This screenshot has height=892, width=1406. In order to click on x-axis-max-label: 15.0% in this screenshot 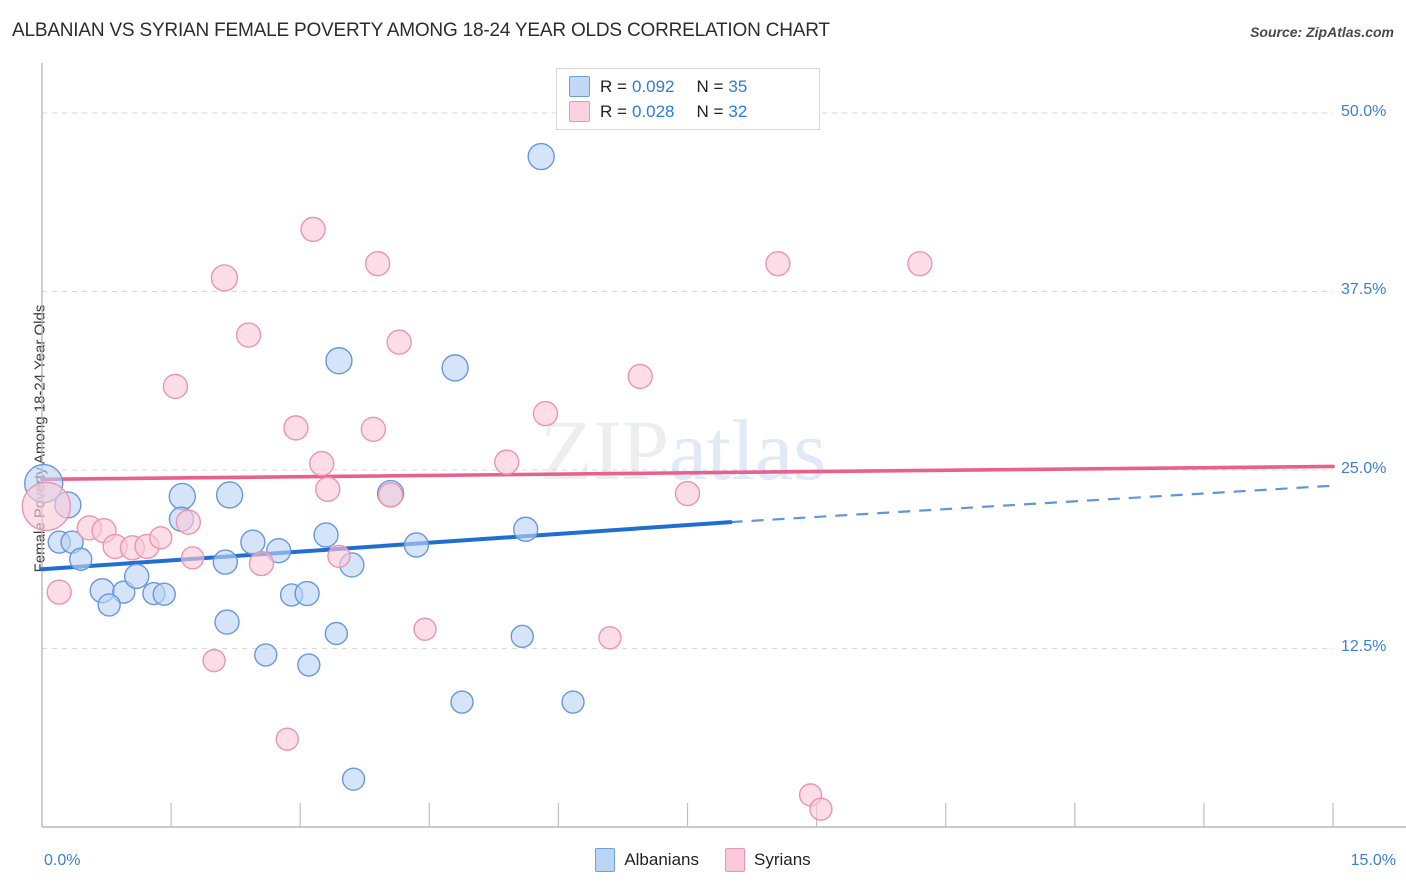, I will do `click(1373, 860)`.